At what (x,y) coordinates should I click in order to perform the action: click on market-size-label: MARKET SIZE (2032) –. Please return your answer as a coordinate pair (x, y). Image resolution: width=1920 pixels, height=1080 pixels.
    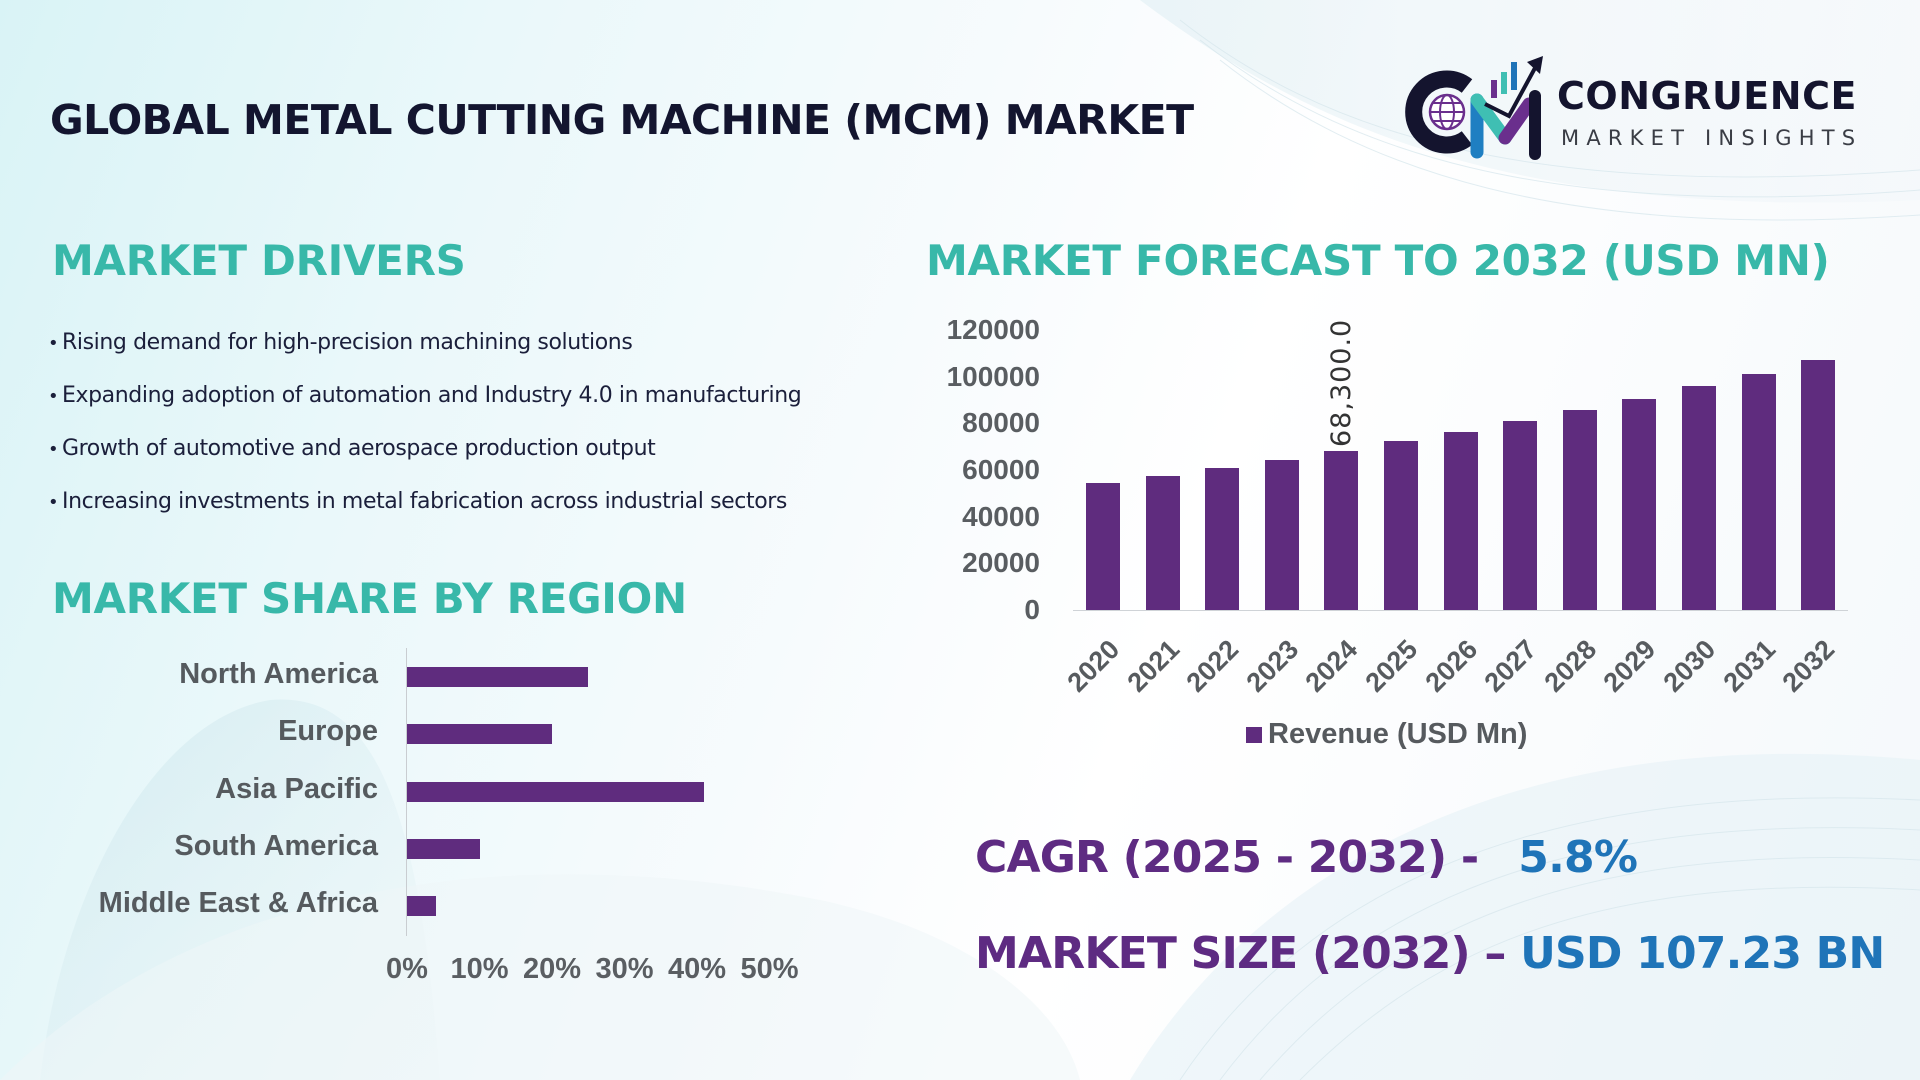
    Looking at the image, I should click on (1240, 953).